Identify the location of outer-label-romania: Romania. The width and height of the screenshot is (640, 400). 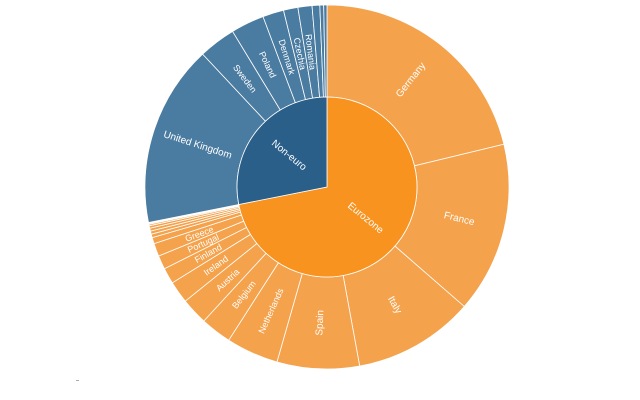
(310, 52).